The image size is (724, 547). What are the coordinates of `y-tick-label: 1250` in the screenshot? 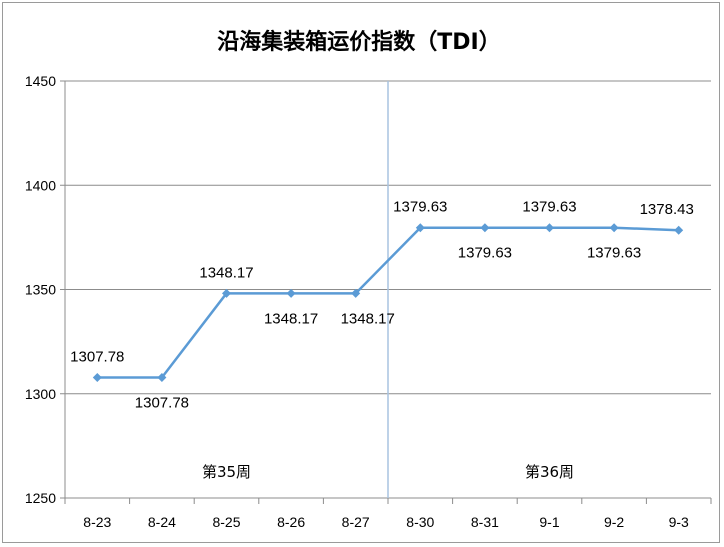 It's located at (40, 498).